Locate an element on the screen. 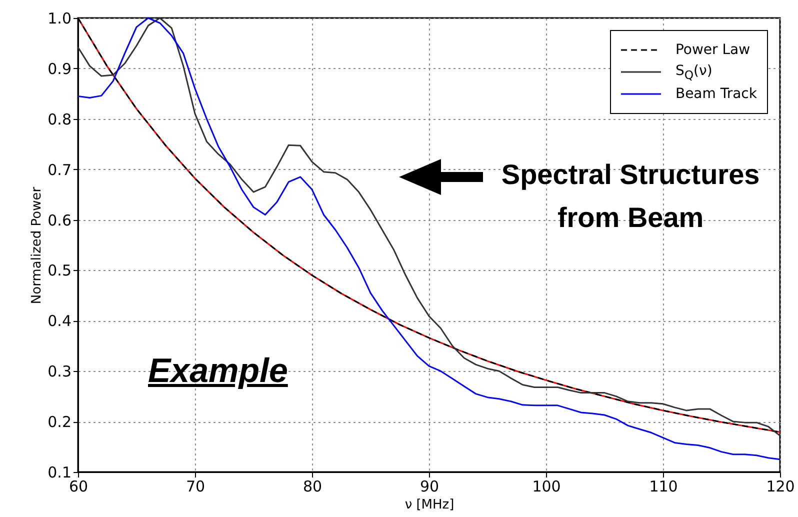 The image size is (798, 517). x-tick-label: 70 is located at coordinates (196, 487).